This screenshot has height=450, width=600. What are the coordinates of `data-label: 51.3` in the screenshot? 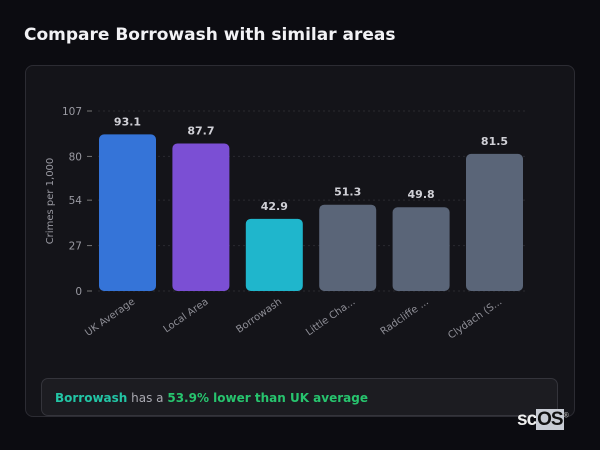 It's located at (347, 192).